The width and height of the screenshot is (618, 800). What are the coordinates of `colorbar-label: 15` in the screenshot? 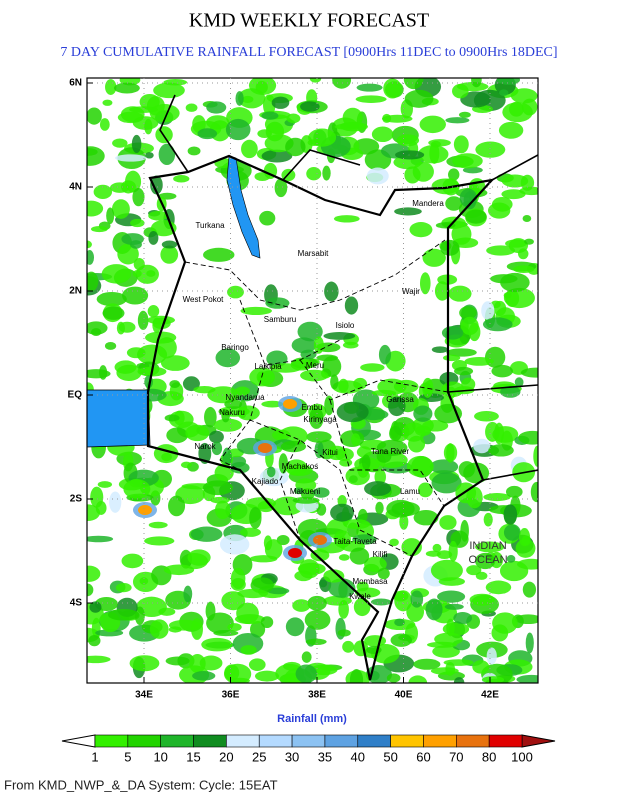 It's located at (193, 756).